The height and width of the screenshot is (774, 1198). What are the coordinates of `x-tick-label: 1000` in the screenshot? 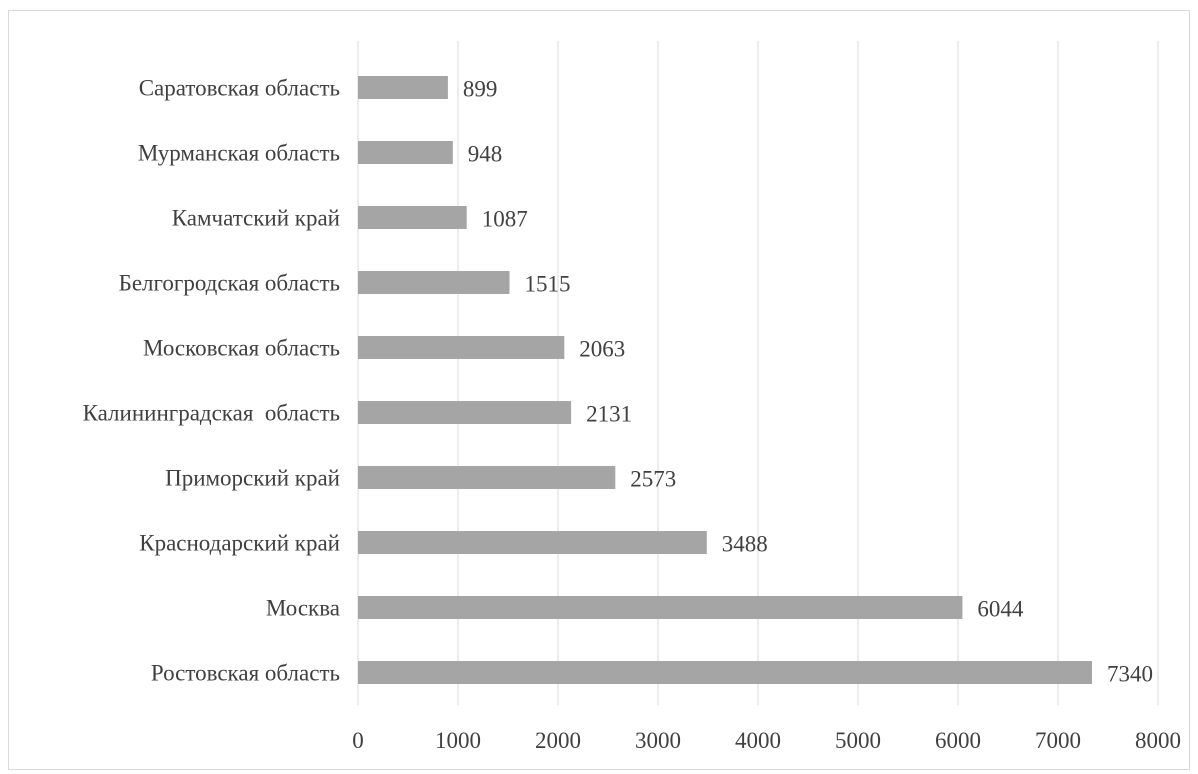 It's located at (458, 740).